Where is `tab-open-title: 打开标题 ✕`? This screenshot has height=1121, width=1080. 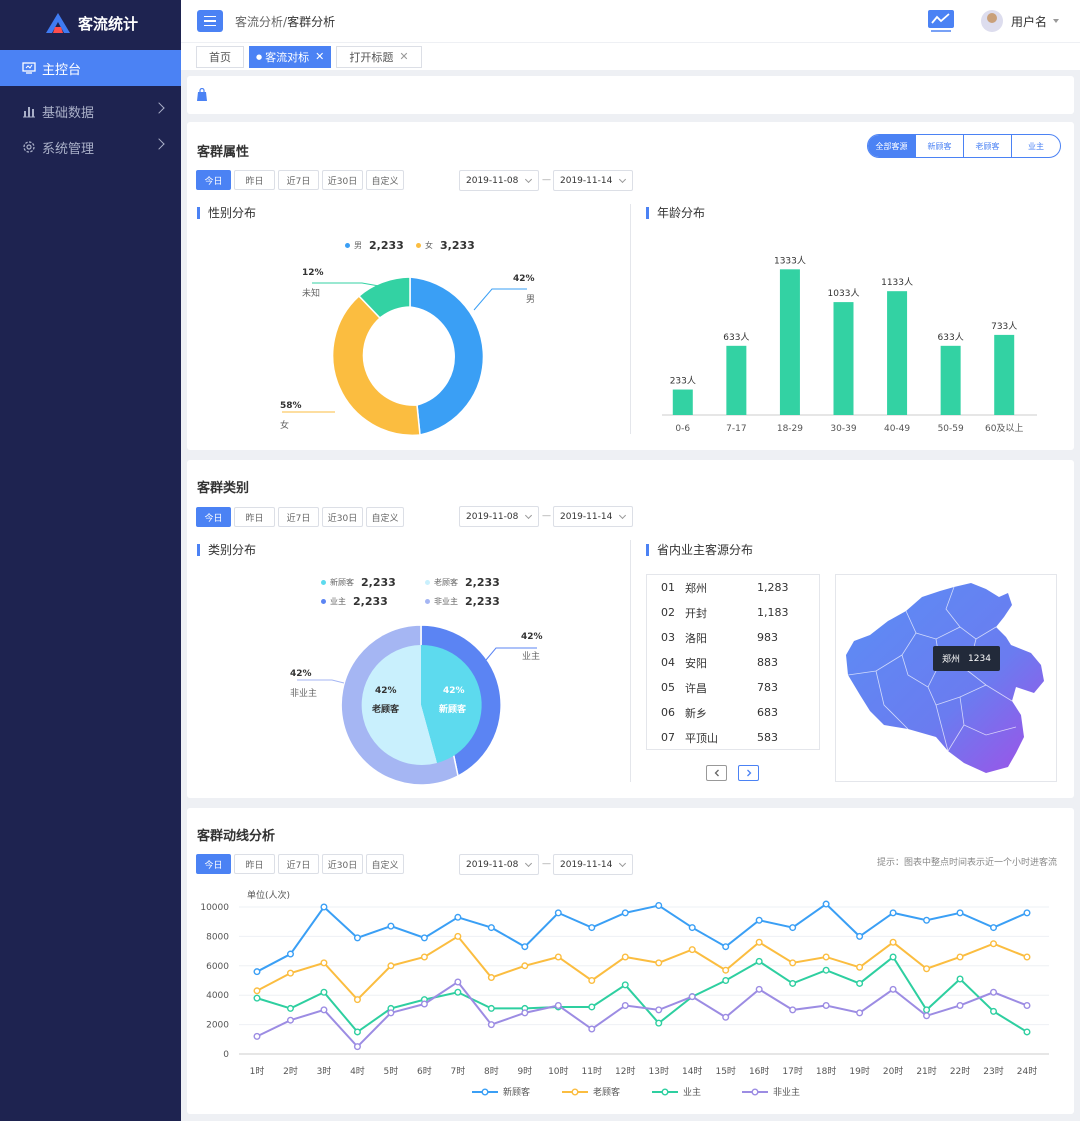 tab-open-title: 打开标题 ✕ is located at coordinates (379, 56).